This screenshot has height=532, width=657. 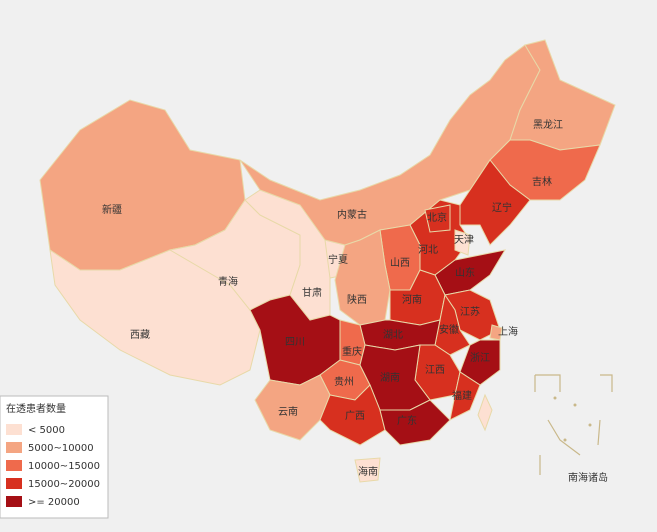 I want to click on province-label: 陕西, so click(x=357, y=299).